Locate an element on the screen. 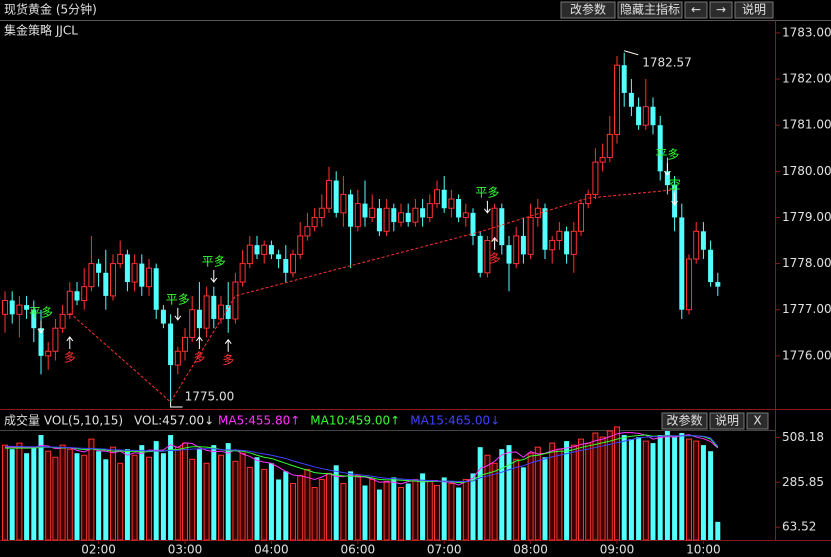  y-tick-label: 1778.00 is located at coordinates (806, 263).